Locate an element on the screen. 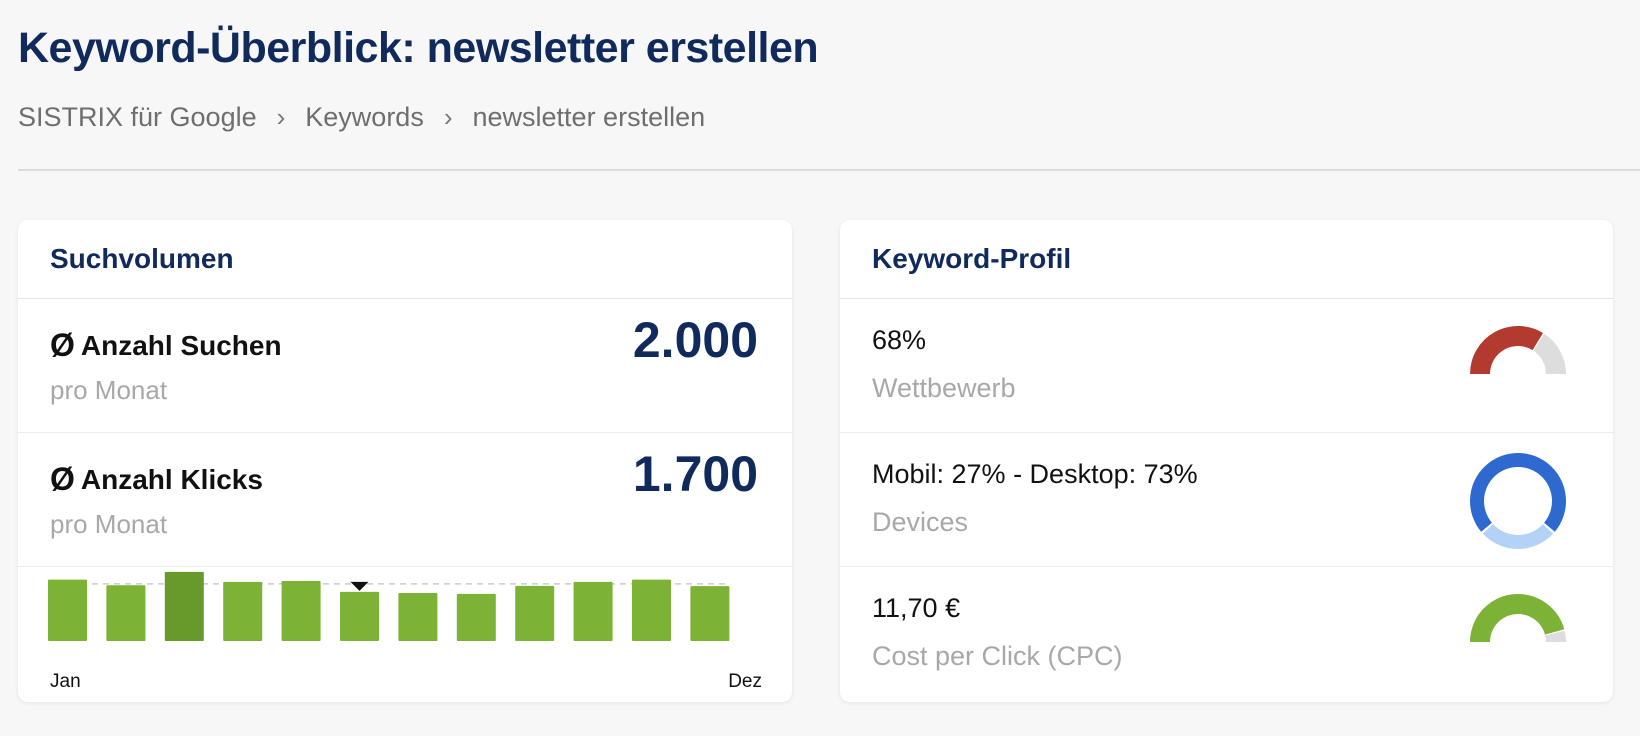  bar-Apr is located at coordinates (243, 611).